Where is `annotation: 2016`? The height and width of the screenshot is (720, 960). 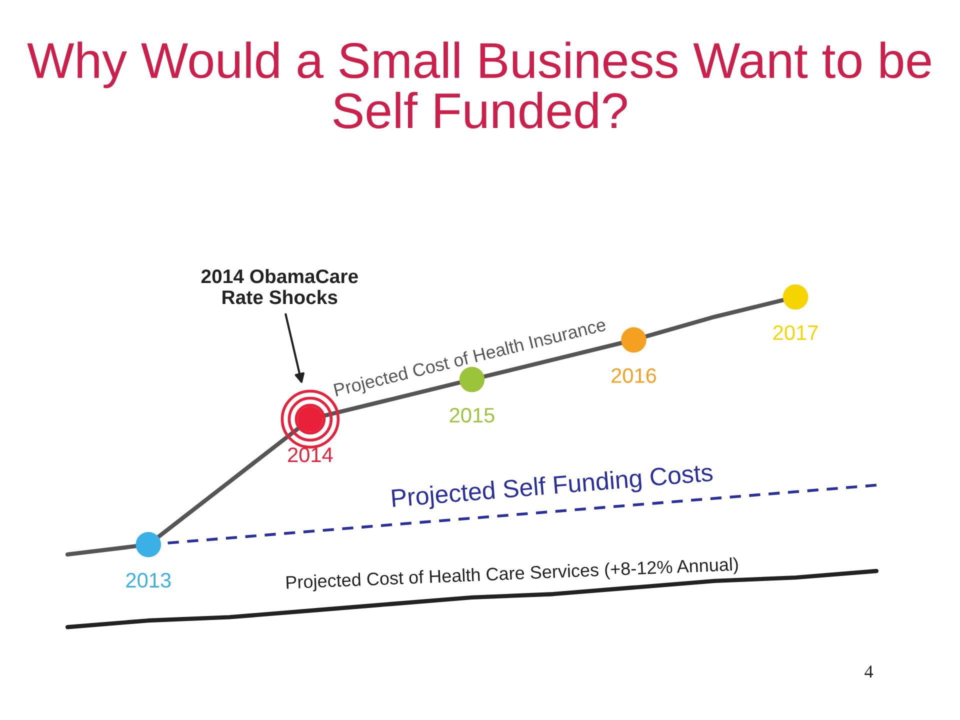
annotation: 2016 is located at coordinates (634, 375).